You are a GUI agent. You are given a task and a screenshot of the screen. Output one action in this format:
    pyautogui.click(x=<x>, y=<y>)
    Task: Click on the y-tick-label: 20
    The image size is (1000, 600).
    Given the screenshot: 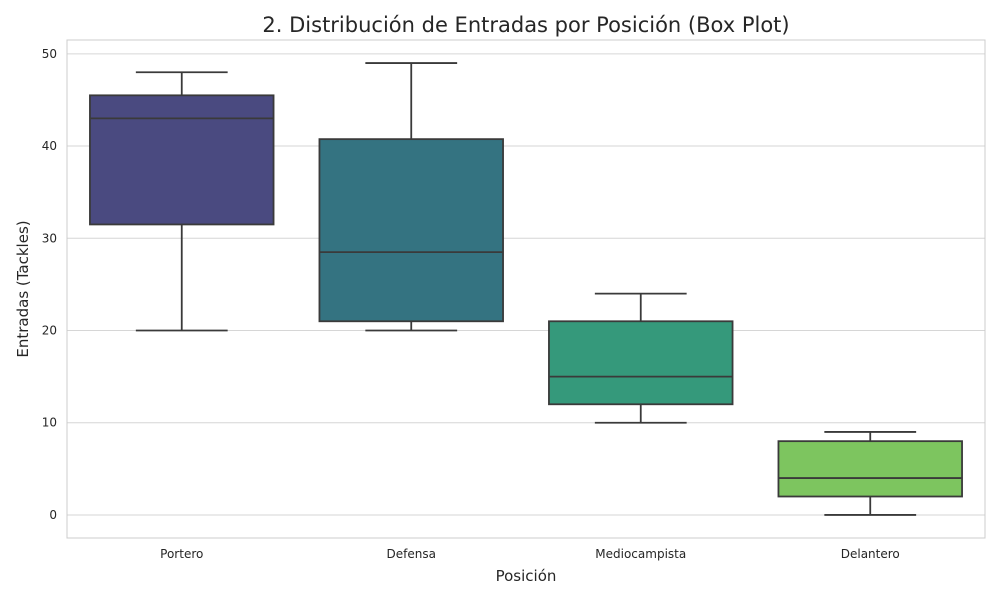 What is the action you would take?
    pyautogui.click(x=49, y=331)
    